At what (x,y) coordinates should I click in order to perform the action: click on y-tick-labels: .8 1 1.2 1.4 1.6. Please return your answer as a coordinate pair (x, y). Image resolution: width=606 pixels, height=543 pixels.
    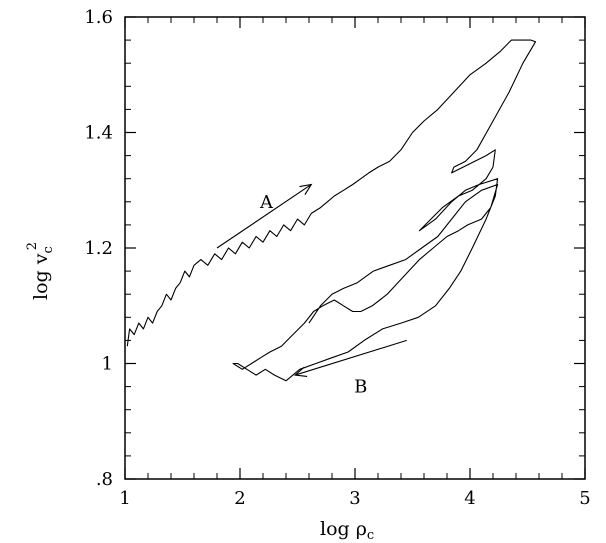
    Looking at the image, I should click on (98, 248).